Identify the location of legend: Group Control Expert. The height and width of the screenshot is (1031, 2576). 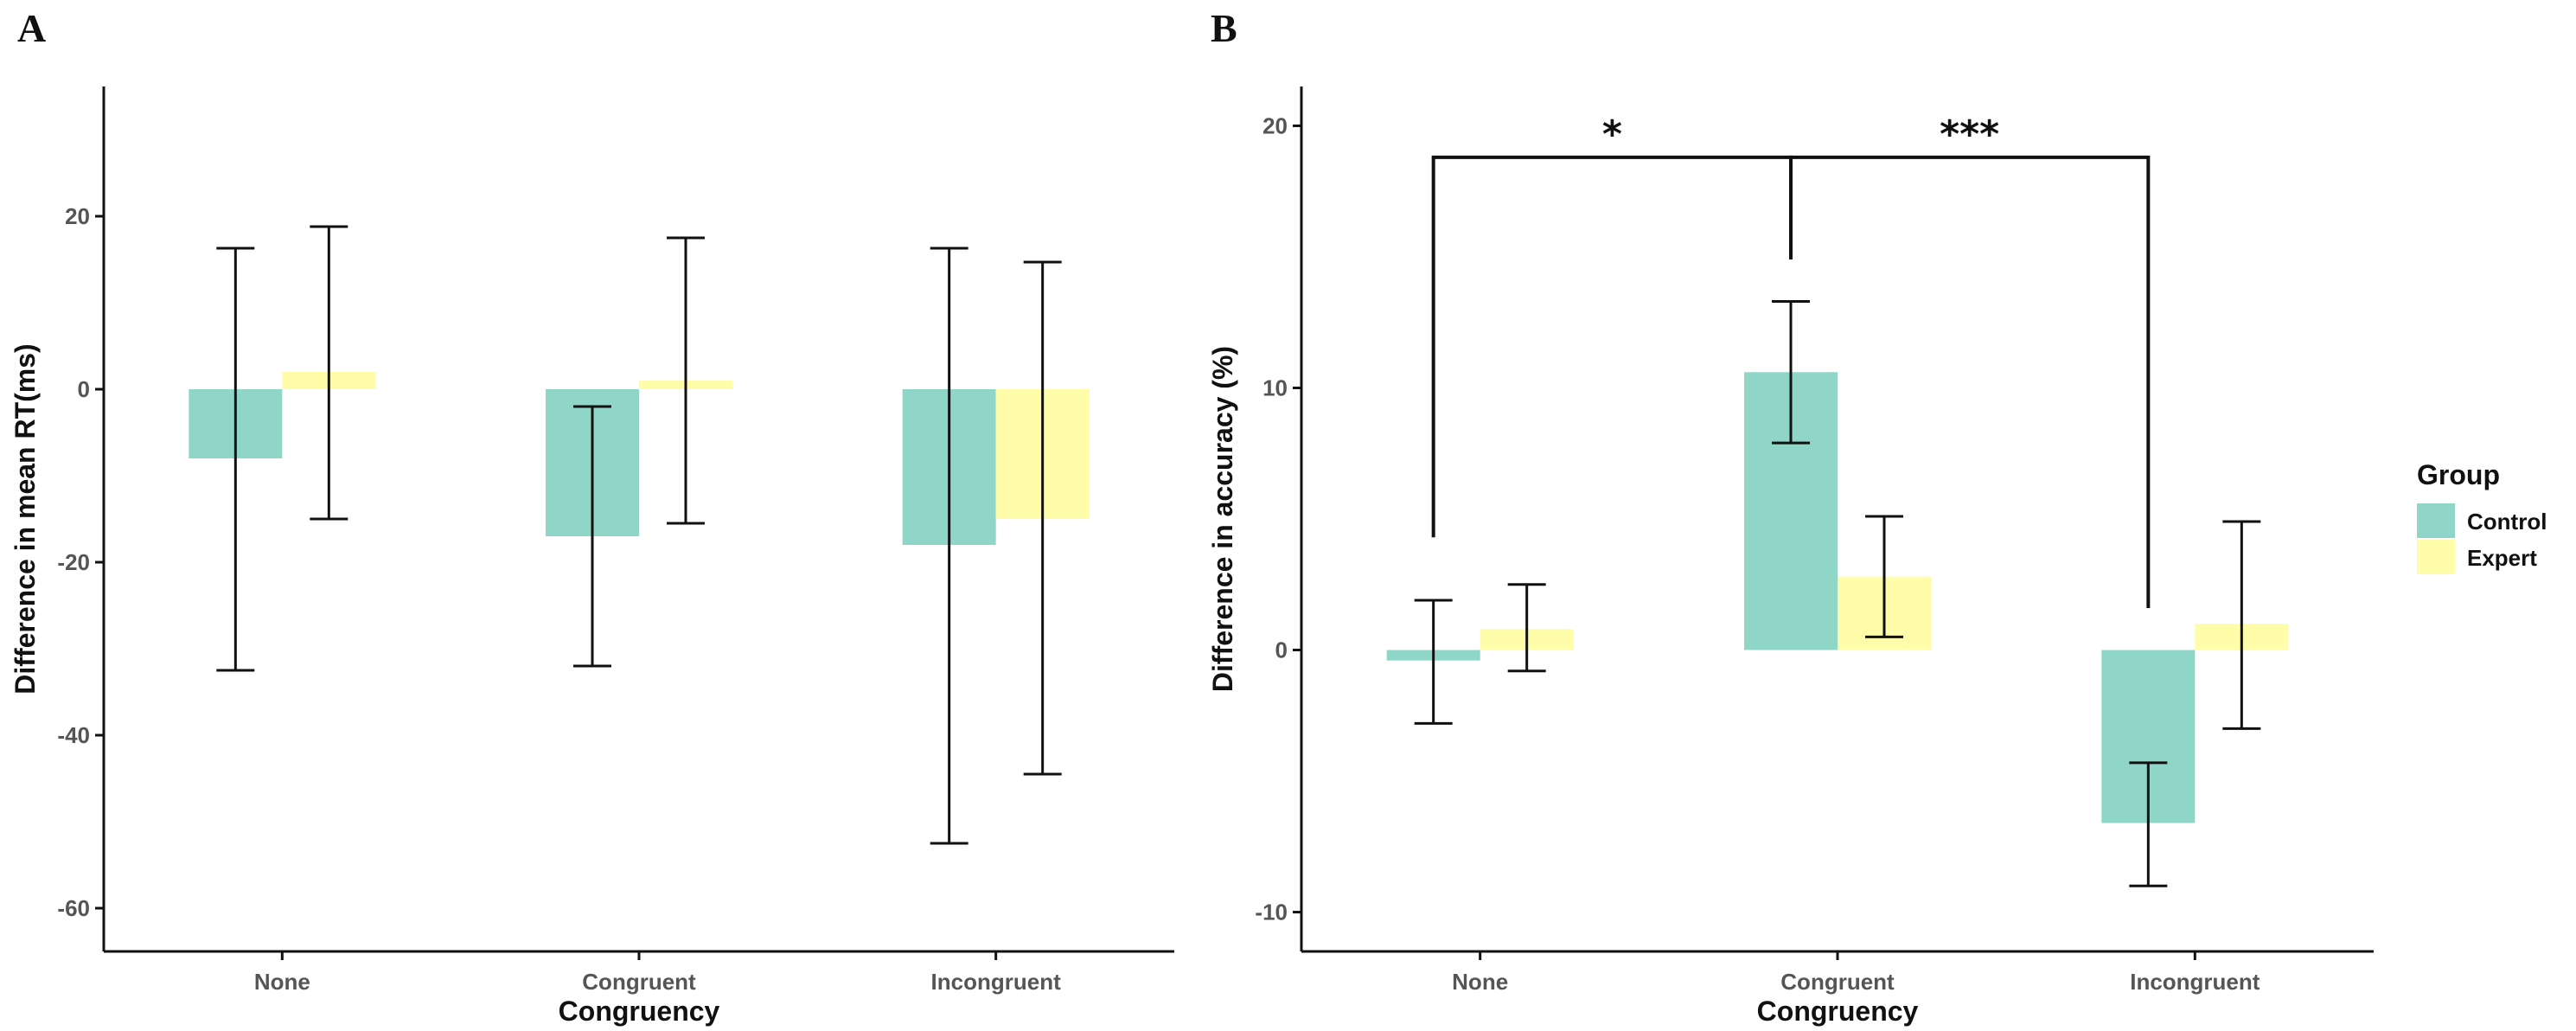
(2482, 516).